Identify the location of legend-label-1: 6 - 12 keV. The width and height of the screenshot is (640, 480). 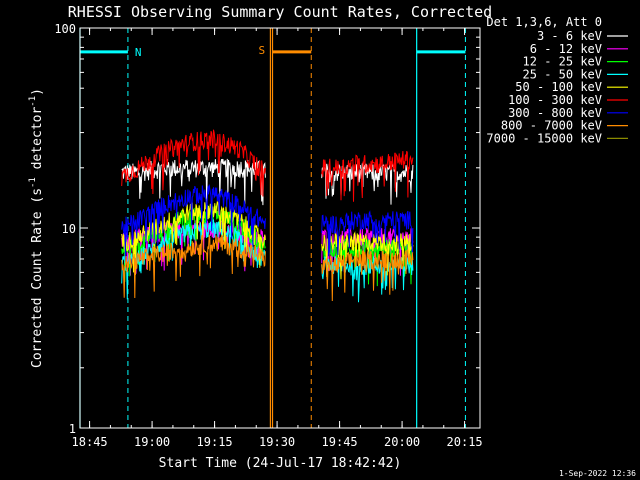
(566, 49).